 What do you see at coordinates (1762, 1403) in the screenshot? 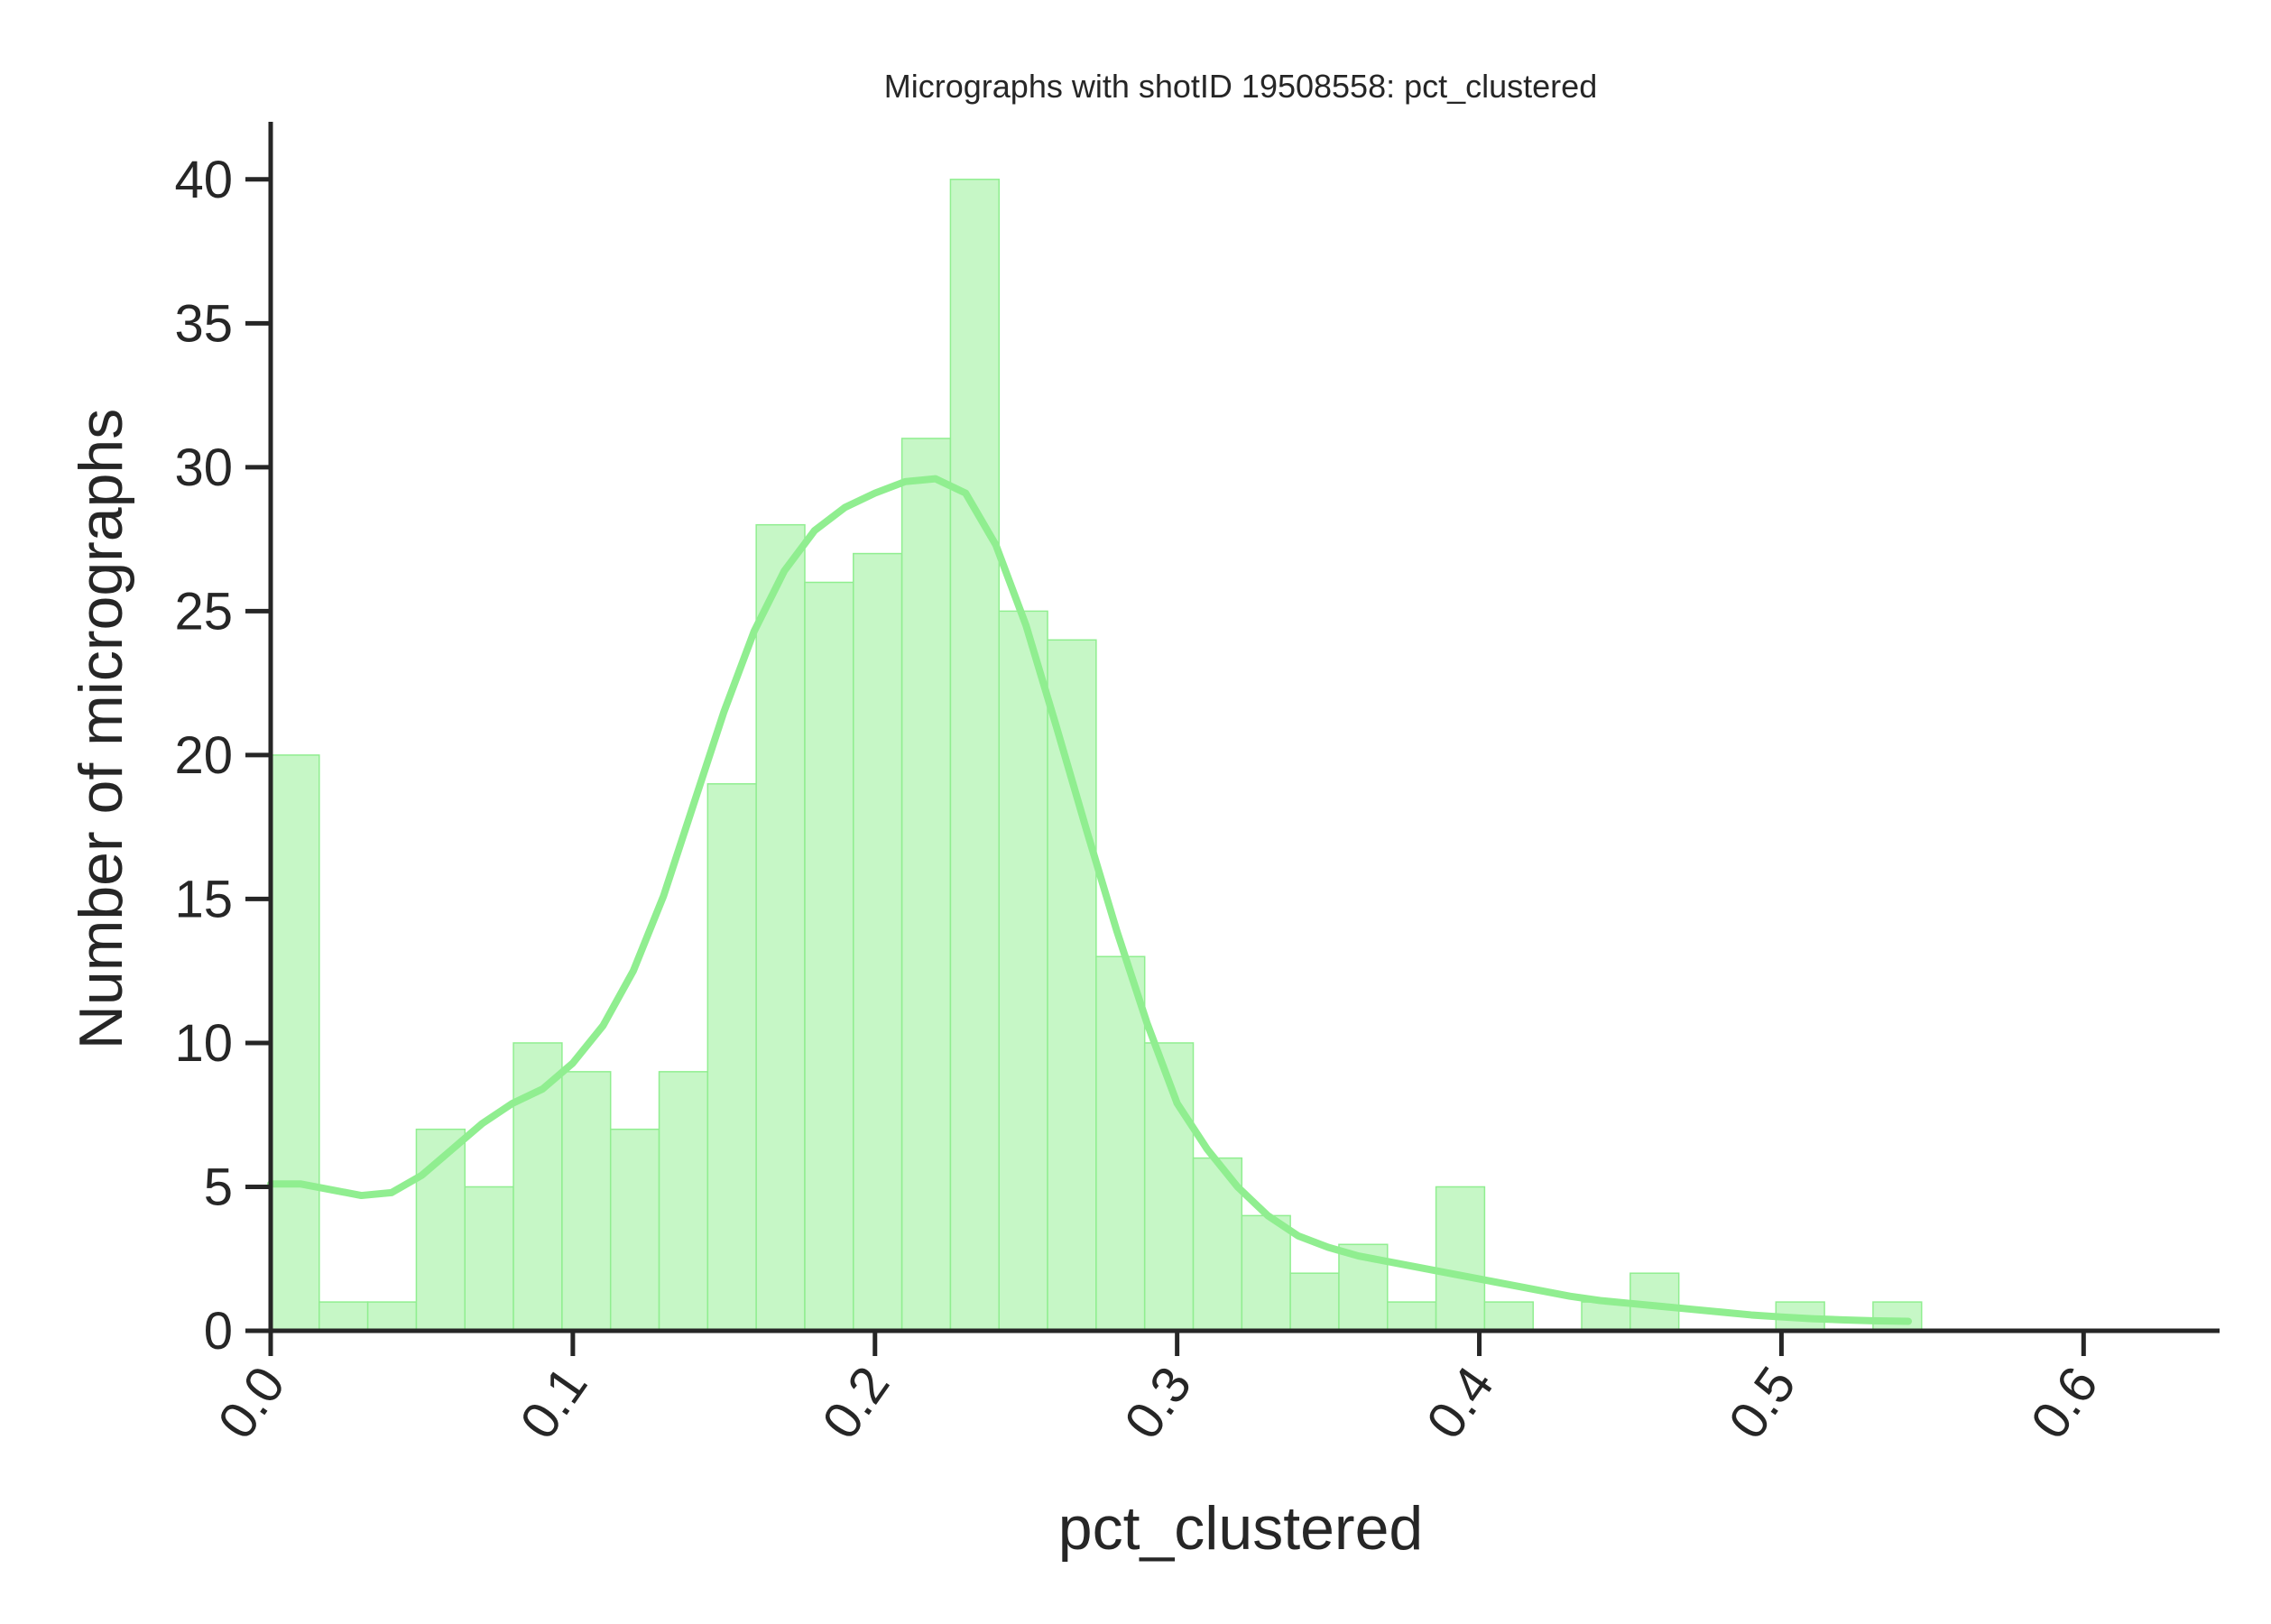
I see `x-tick-label: 0.5` at bounding box center [1762, 1403].